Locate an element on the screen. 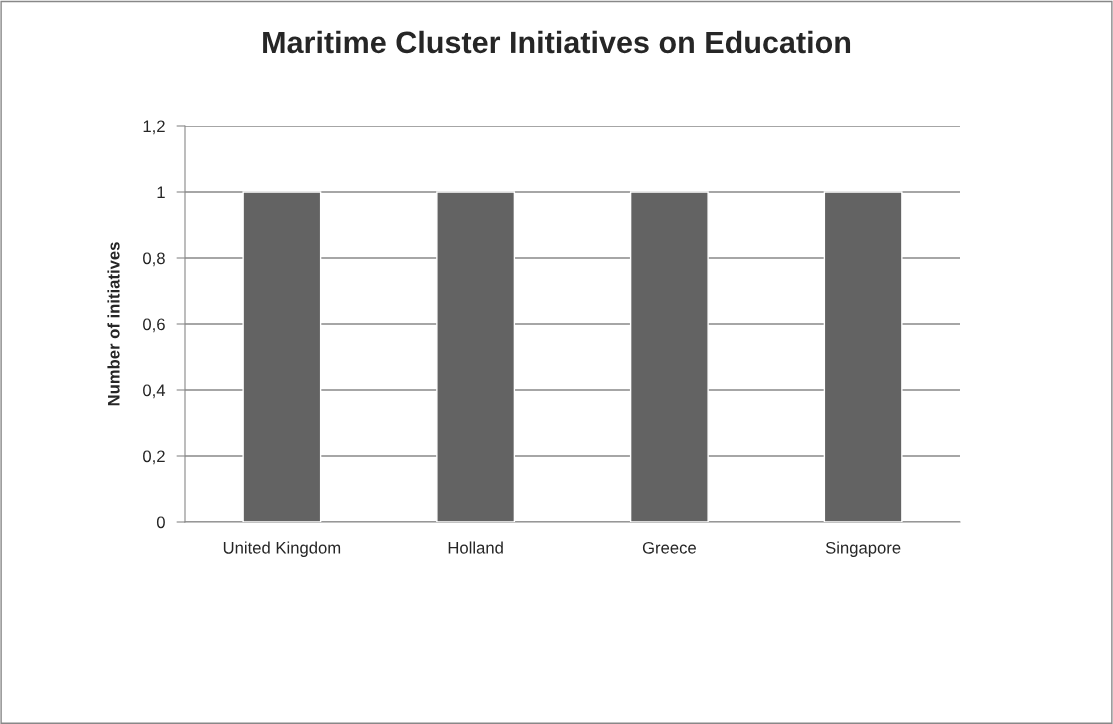 This screenshot has height=724, width=1113. x-tick-label: United Kingdom is located at coordinates (282, 549).